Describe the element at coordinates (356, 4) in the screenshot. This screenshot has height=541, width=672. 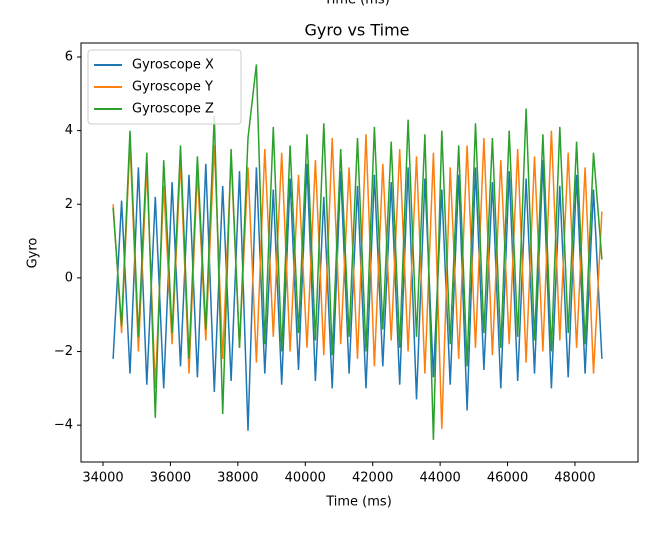
I see `cropped-text: Time (ms)` at that location.